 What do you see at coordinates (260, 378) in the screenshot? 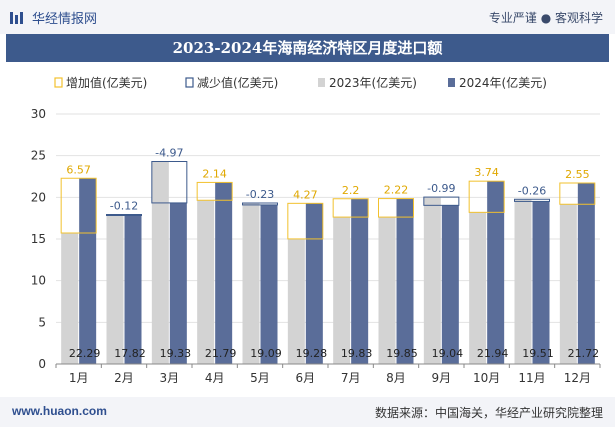
I see `x-tick-label-5: 5月` at bounding box center [260, 378].